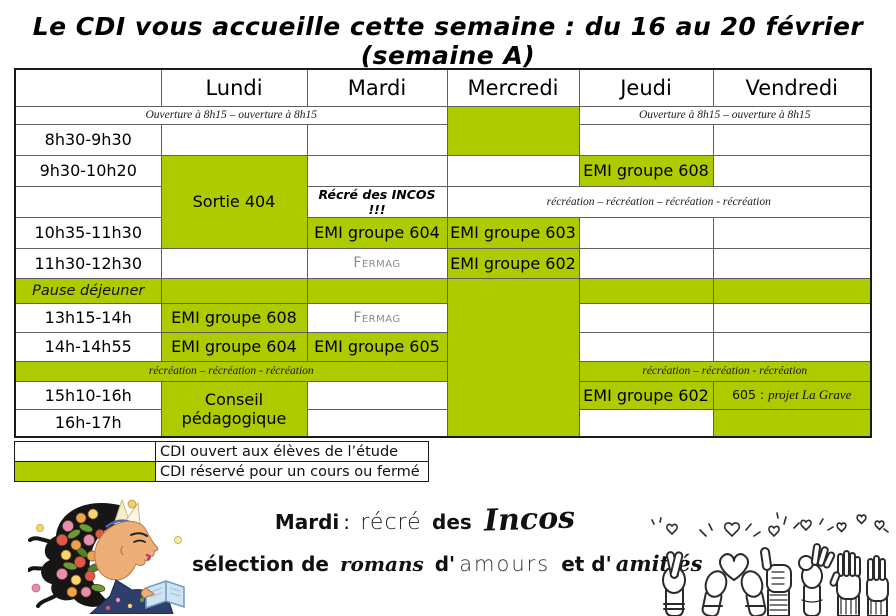 The height and width of the screenshot is (616, 896). I want to click on cell-lundi-sortie-404: Sortie 404, so click(234, 201).